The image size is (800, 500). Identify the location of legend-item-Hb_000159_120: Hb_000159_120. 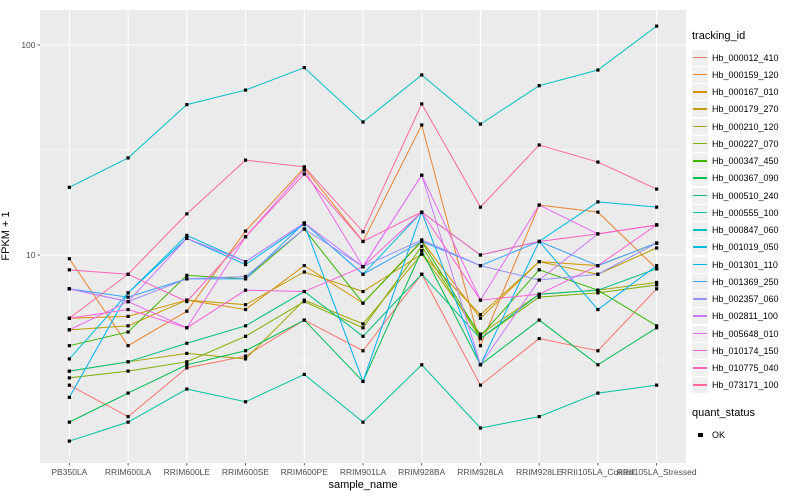
(745, 74).